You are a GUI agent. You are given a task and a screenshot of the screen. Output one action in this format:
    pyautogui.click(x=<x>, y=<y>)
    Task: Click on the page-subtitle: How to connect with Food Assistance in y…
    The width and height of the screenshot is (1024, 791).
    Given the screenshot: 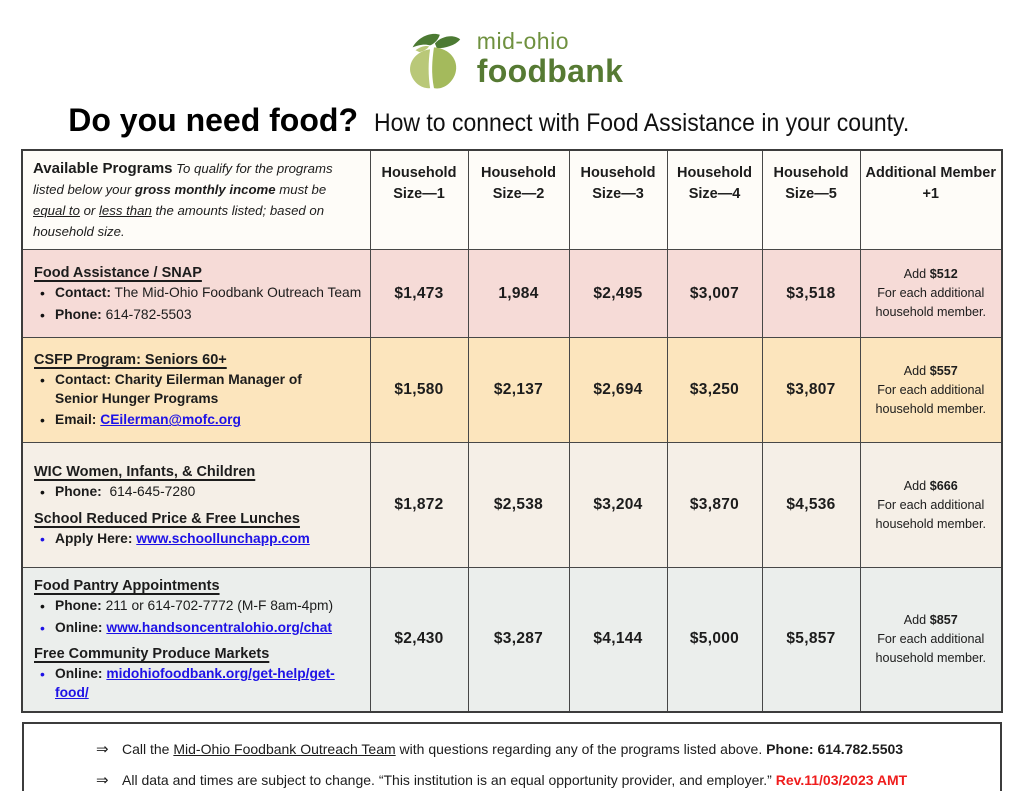 What is the action you would take?
    pyautogui.click(x=641, y=123)
    